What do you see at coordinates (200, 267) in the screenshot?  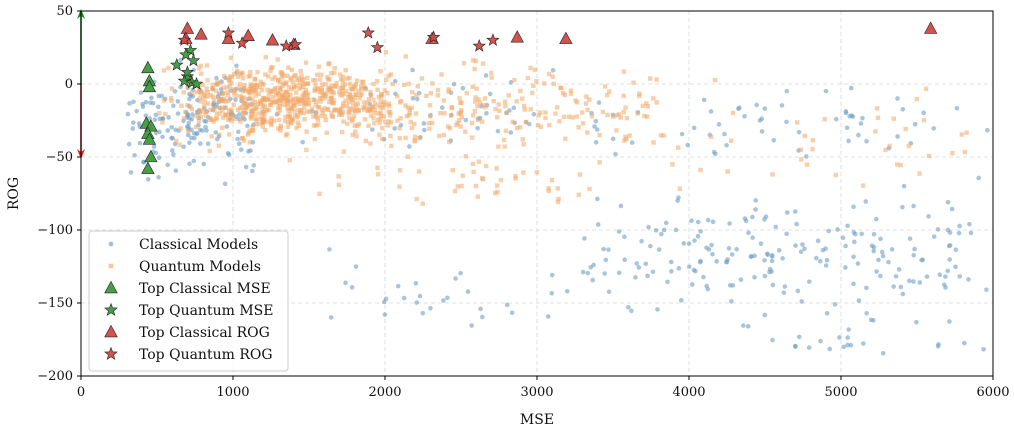 I see `legend-label: Quantum Models` at bounding box center [200, 267].